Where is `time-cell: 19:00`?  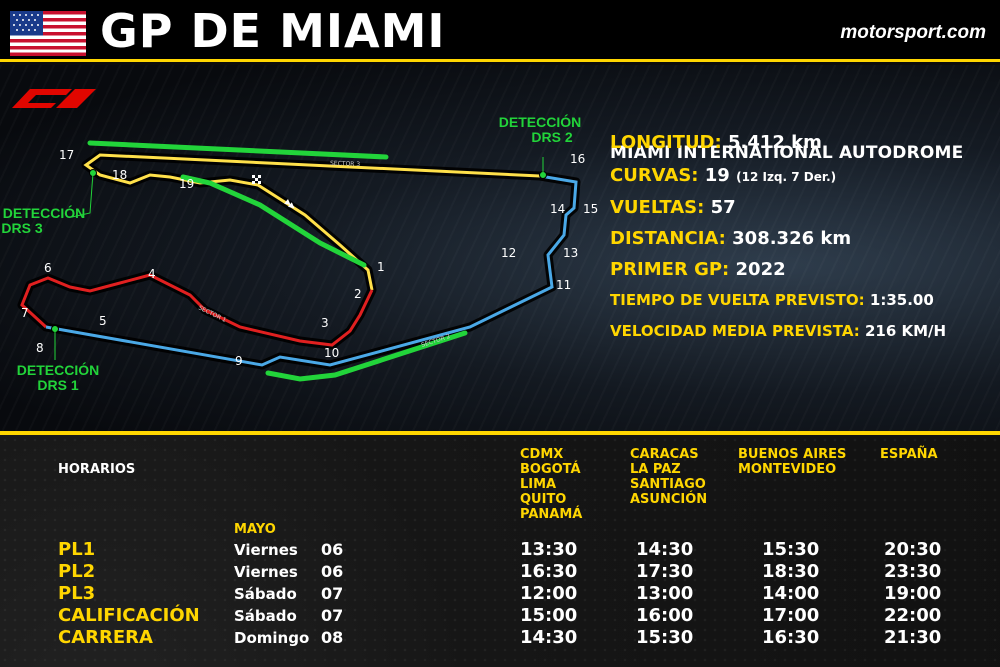
time-cell: 19:00 is located at coordinates (913, 593).